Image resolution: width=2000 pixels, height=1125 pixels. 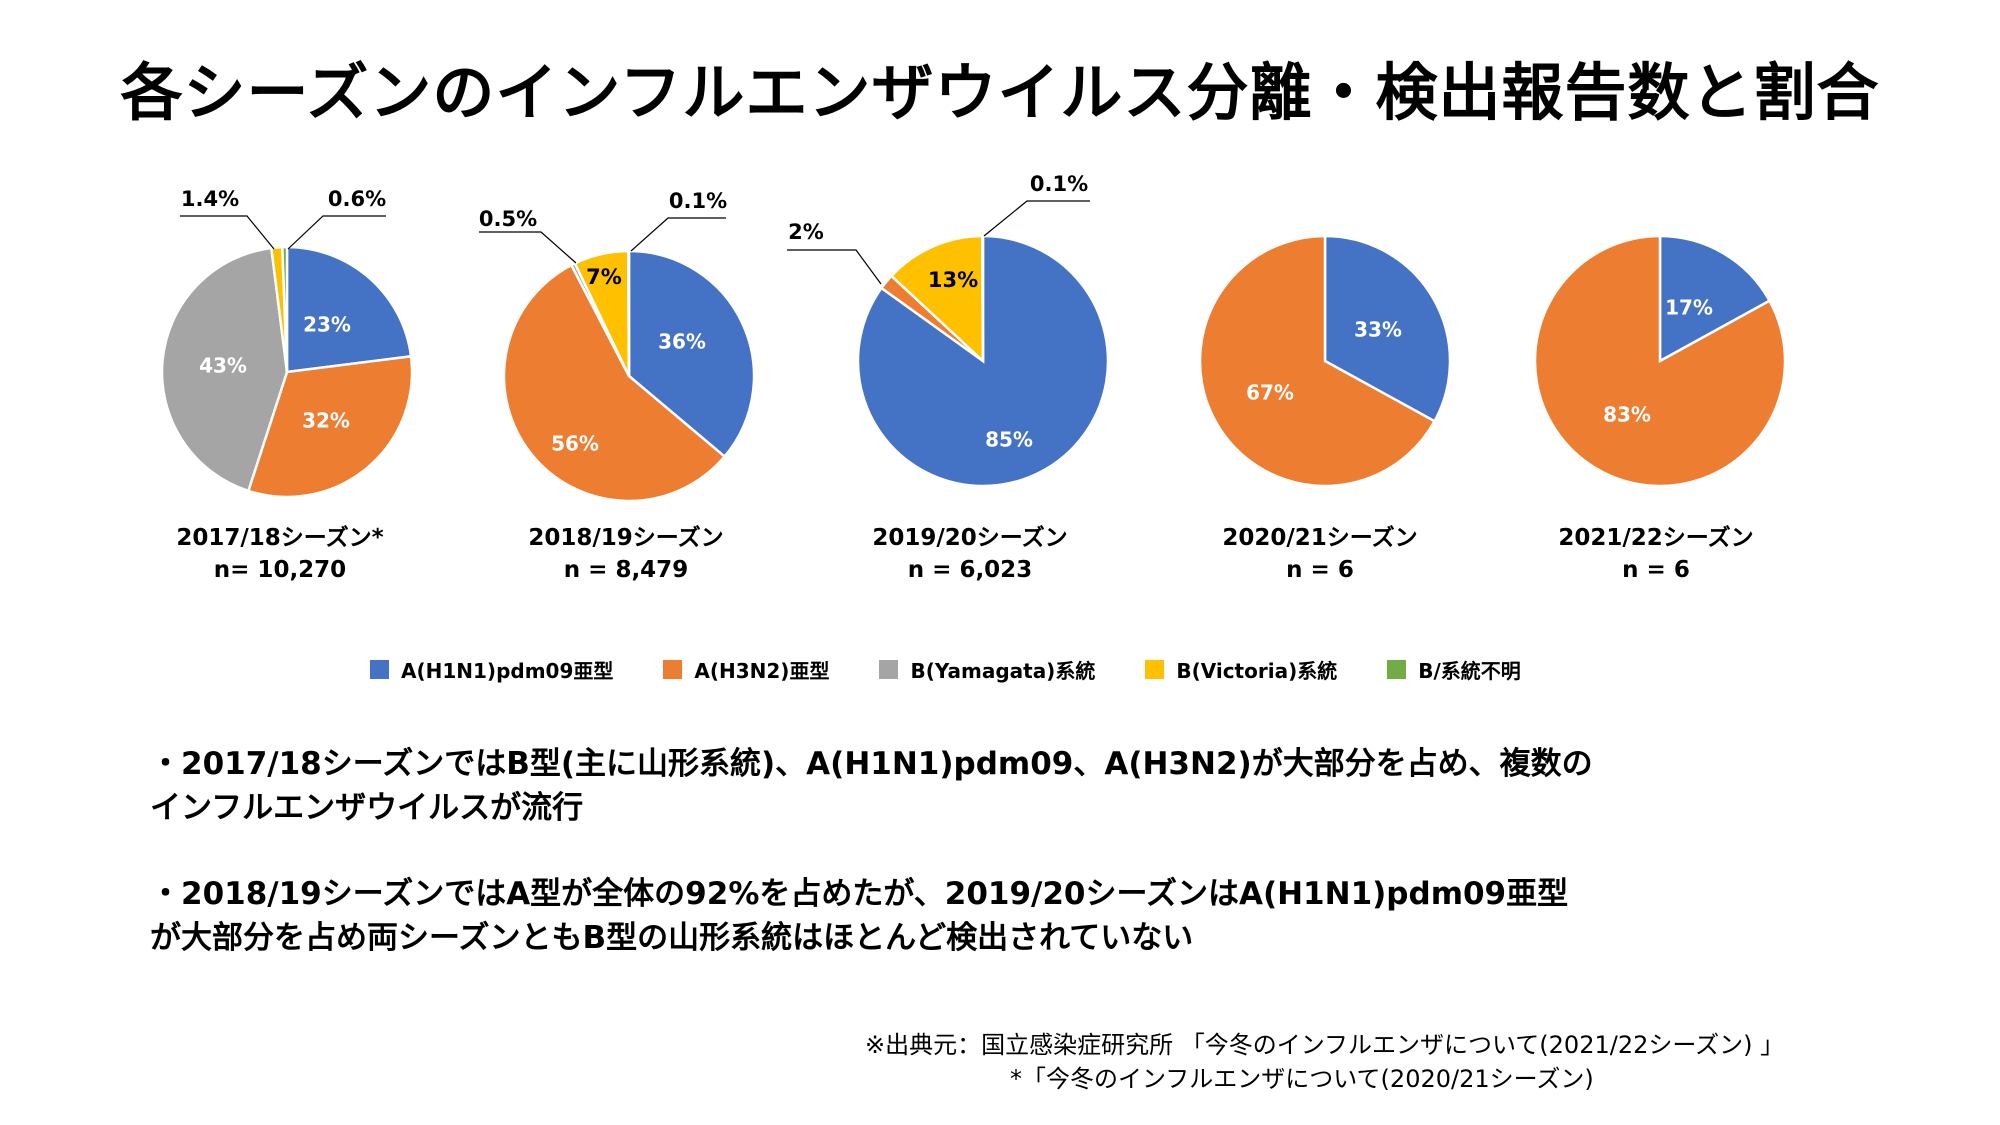 I want to click on caption-season-1: 2017/18シーズン* n= 10,270, so click(x=280, y=554).